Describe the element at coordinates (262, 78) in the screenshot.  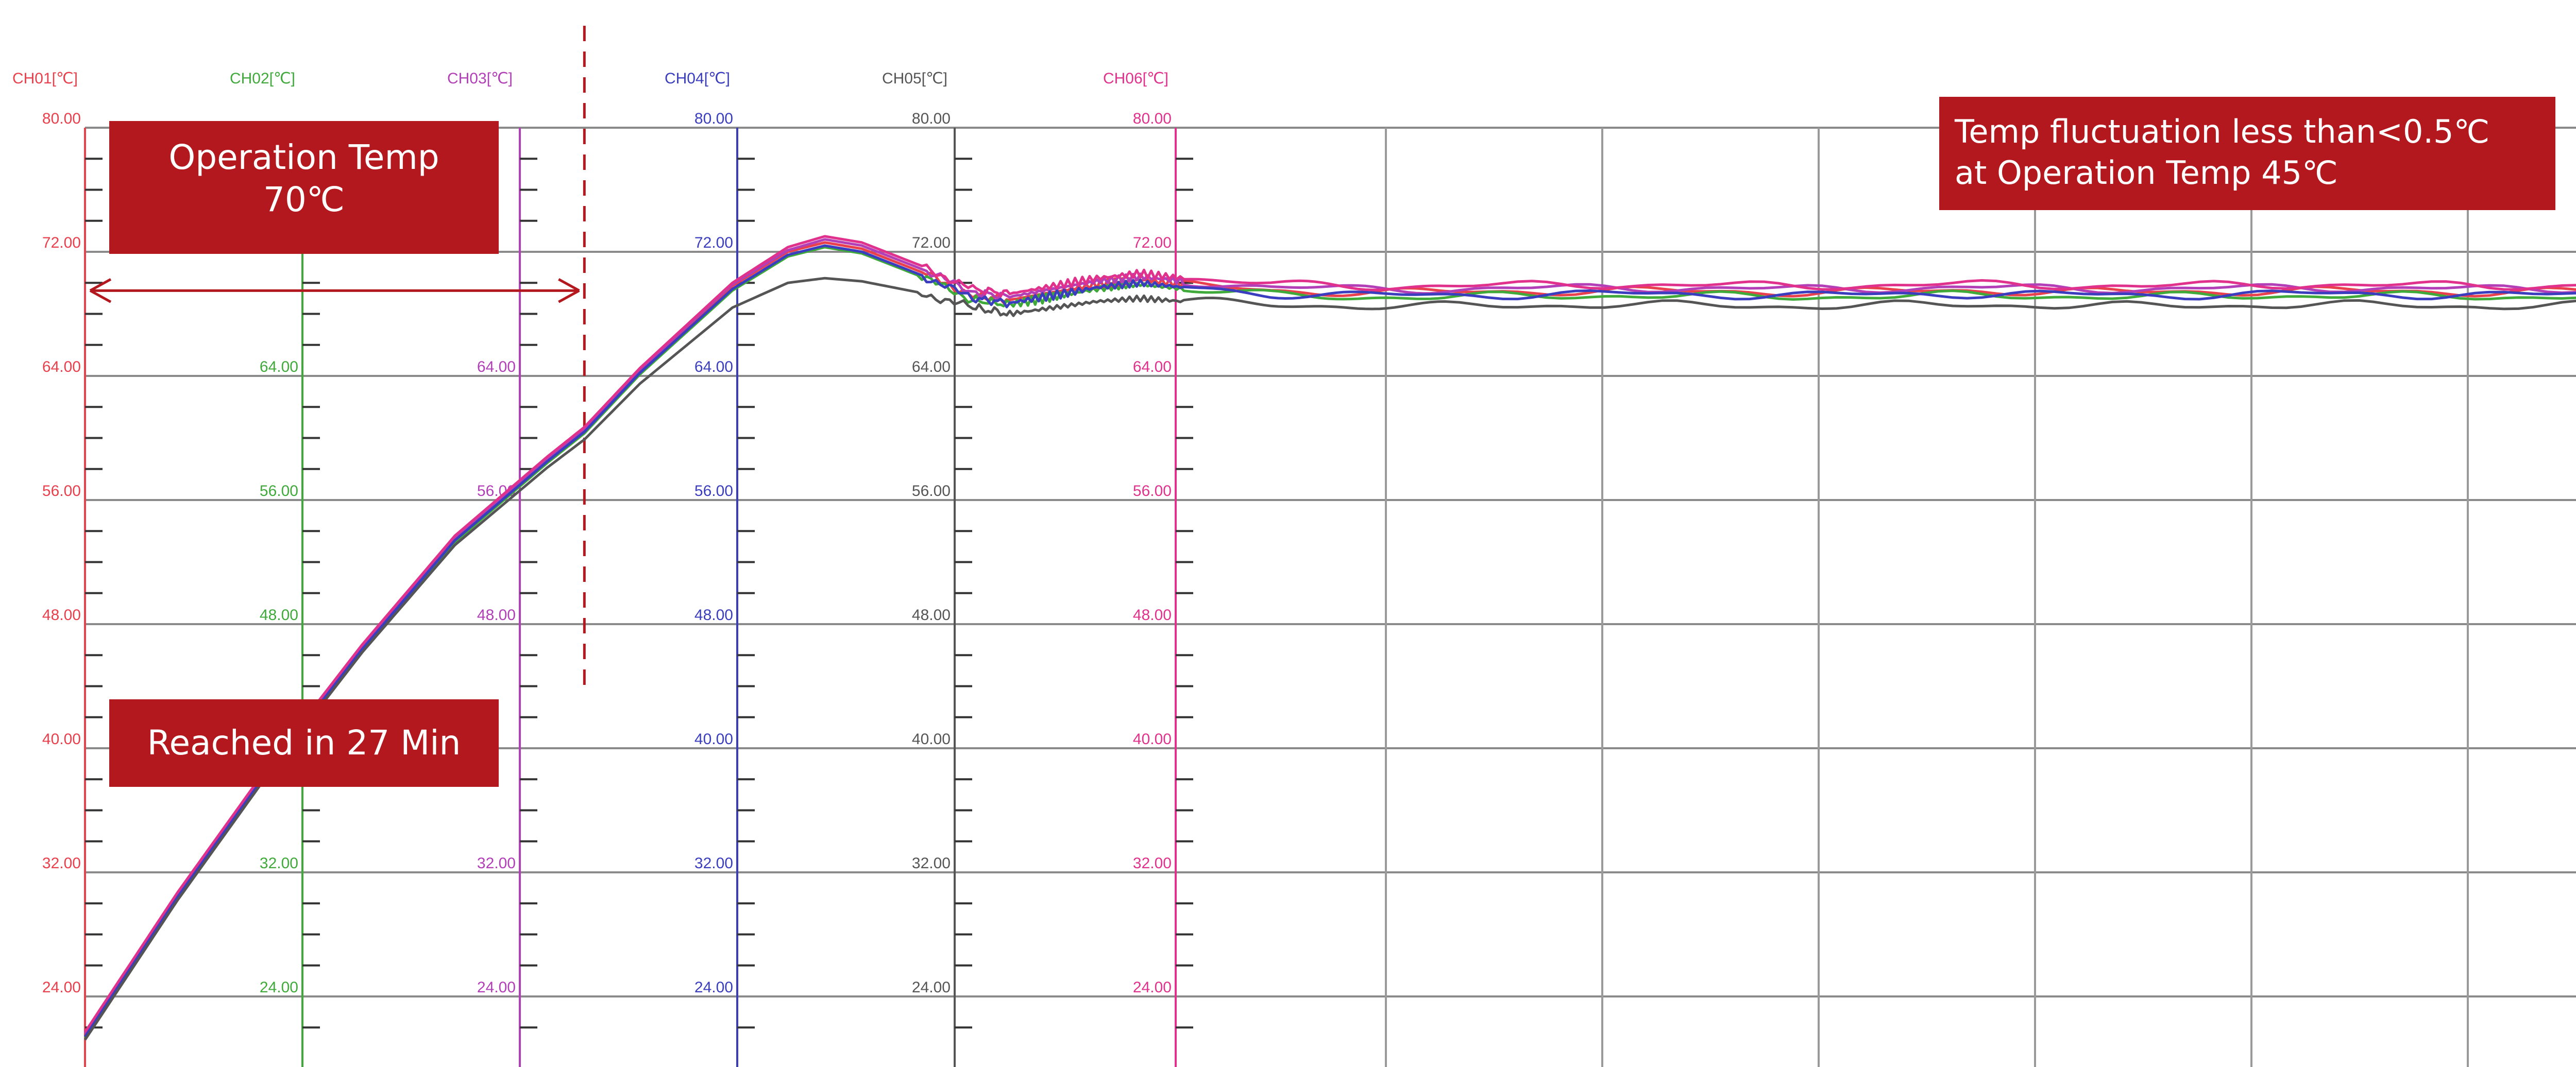
I see `channel-title: CH02[℃]` at that location.